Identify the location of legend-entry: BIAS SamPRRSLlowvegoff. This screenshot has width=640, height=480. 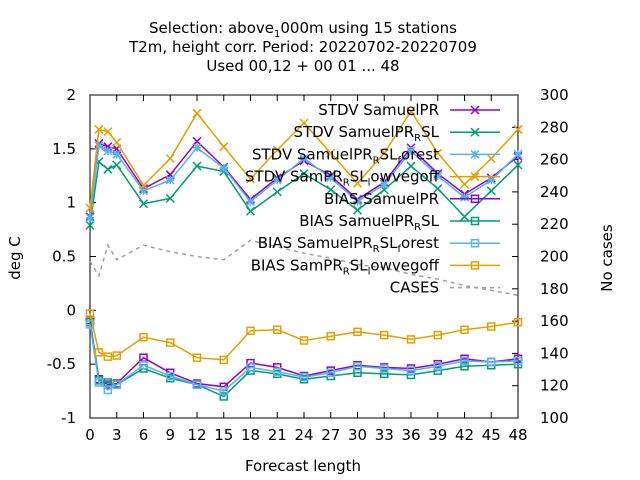
(375, 266).